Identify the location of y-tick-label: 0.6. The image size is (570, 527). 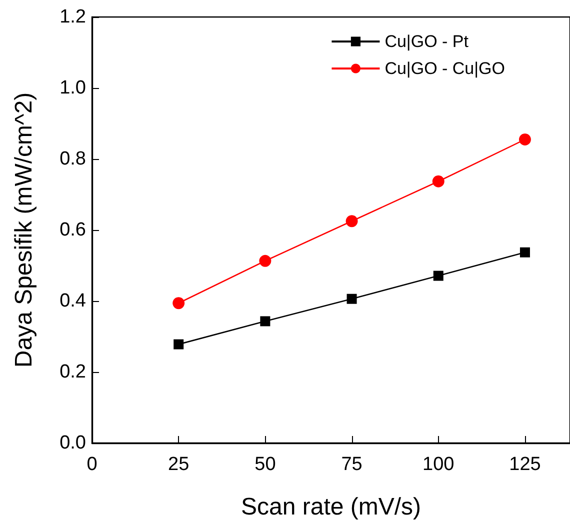
(73, 230).